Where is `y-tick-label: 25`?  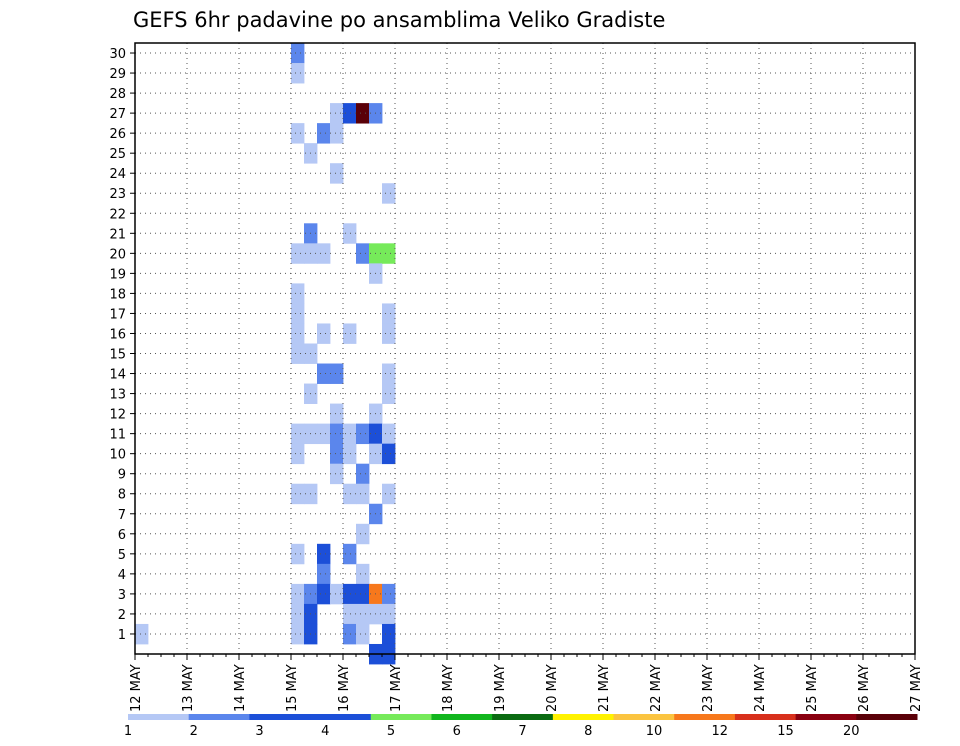 y-tick-label: 25 is located at coordinates (117, 154).